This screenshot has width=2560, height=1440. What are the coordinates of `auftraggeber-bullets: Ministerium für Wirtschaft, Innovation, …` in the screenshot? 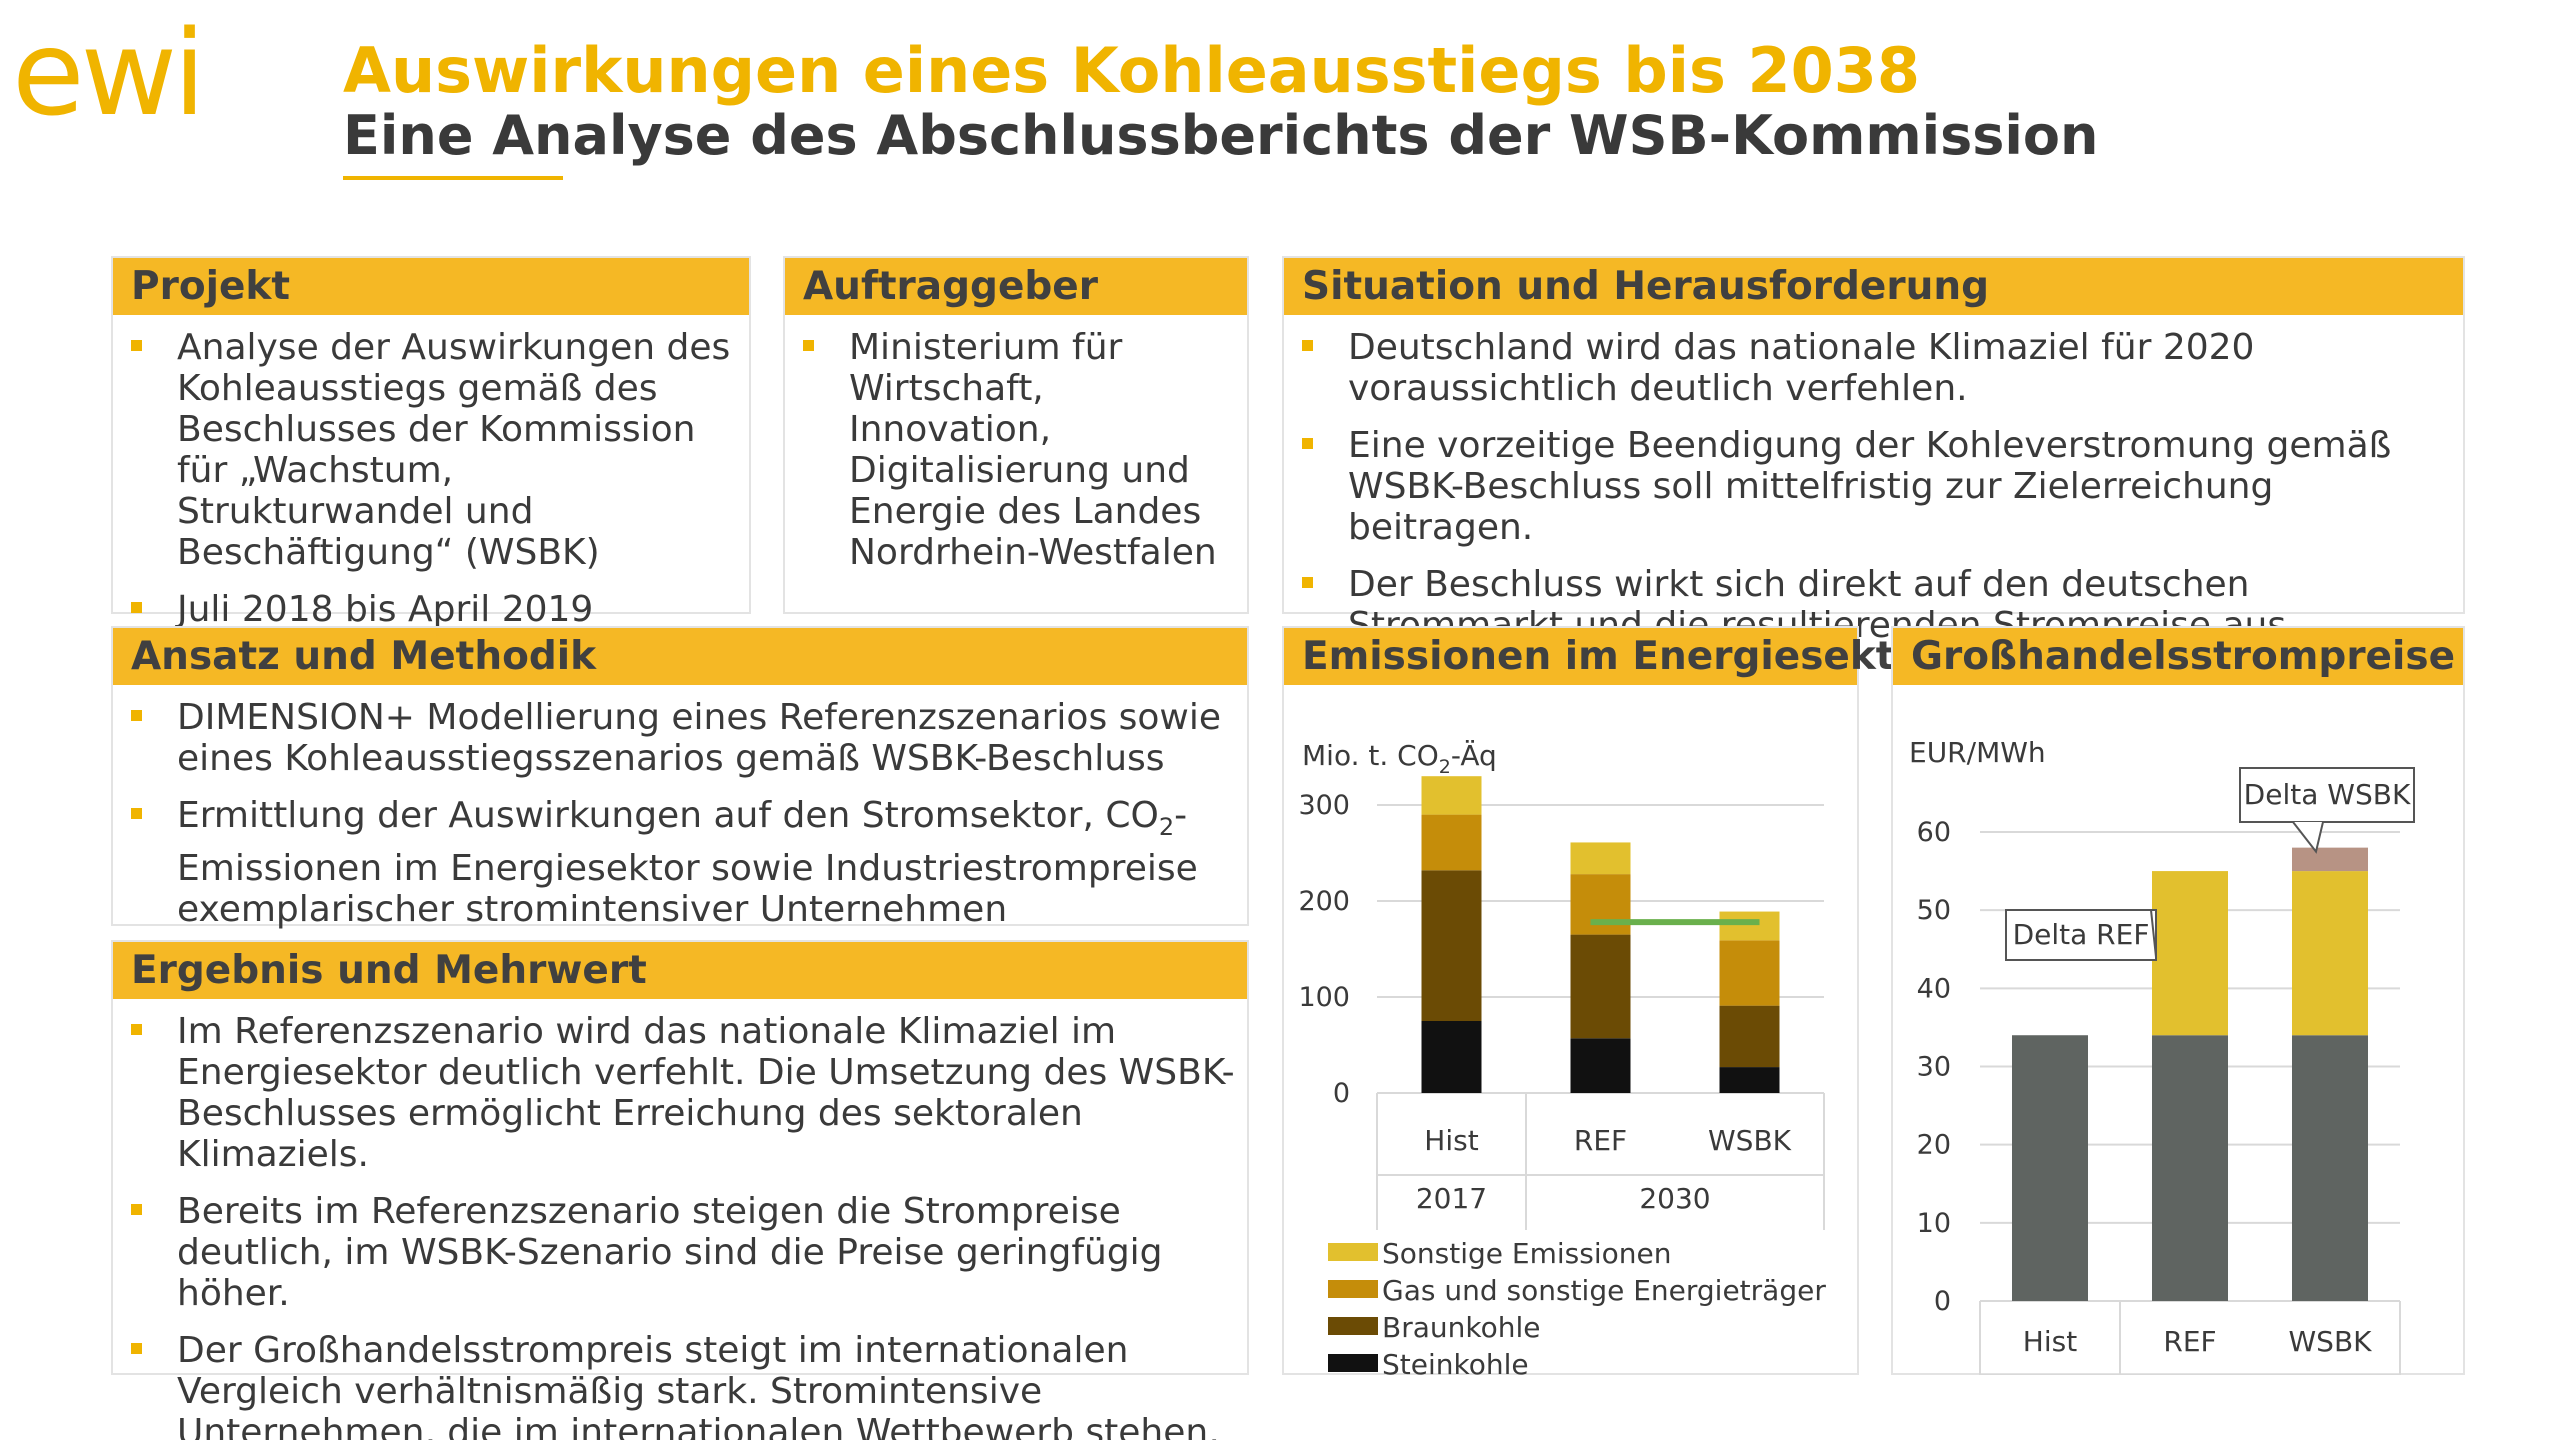 It's located at (1016, 444).